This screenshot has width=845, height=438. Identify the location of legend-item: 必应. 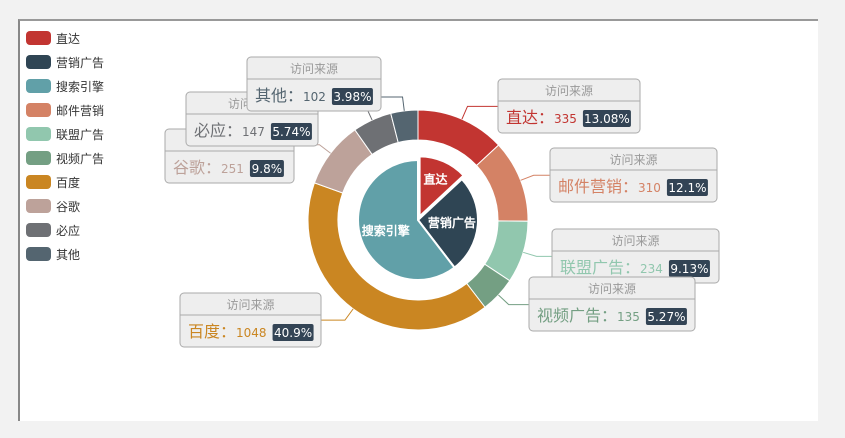
(65, 230).